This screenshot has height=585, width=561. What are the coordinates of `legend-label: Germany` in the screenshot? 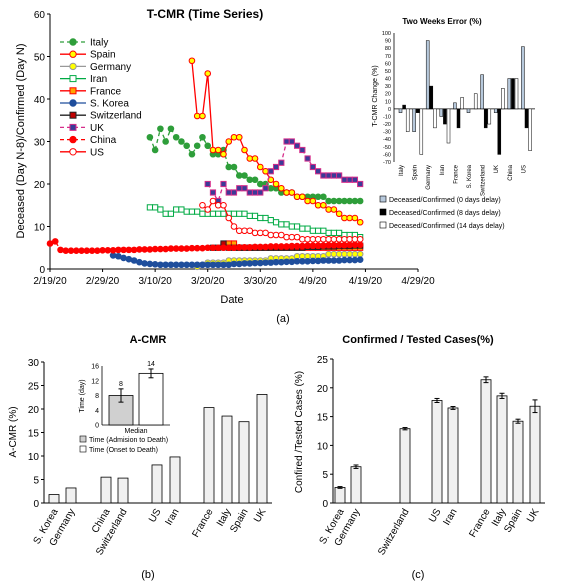 It's located at (110, 67).